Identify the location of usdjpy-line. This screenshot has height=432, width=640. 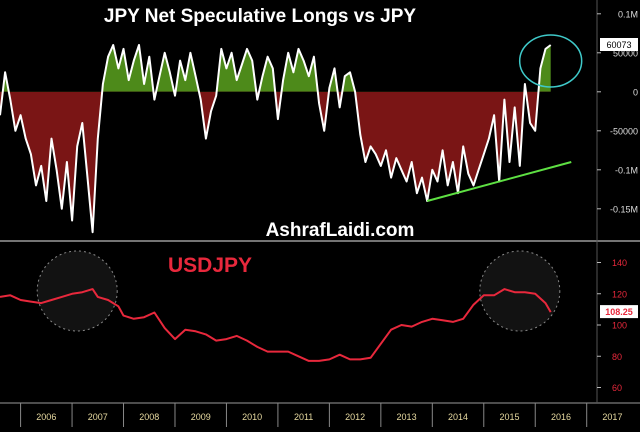
(276, 325).